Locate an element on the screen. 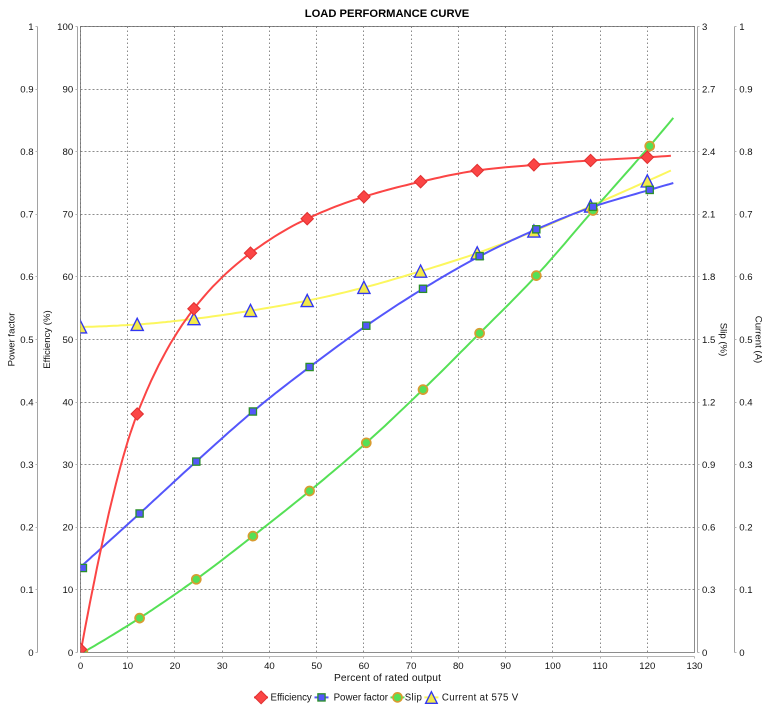 Image resolution: width=774 pixels, height=718 pixels. svg-text: 130 is located at coordinates (694, 666).